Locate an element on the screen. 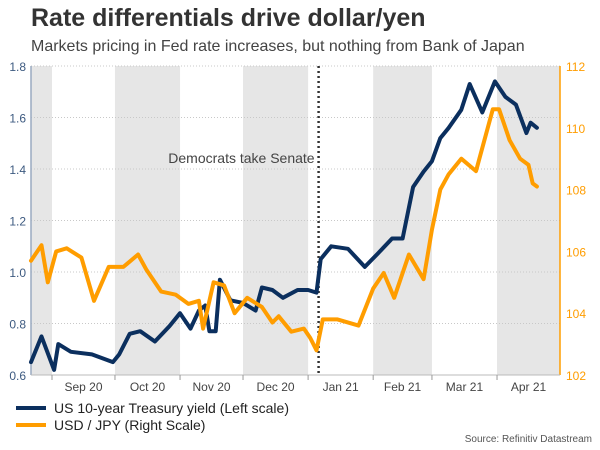 The image size is (600, 450). chart-title: Rate differentials drive dollar/yen is located at coordinates (228, 18).